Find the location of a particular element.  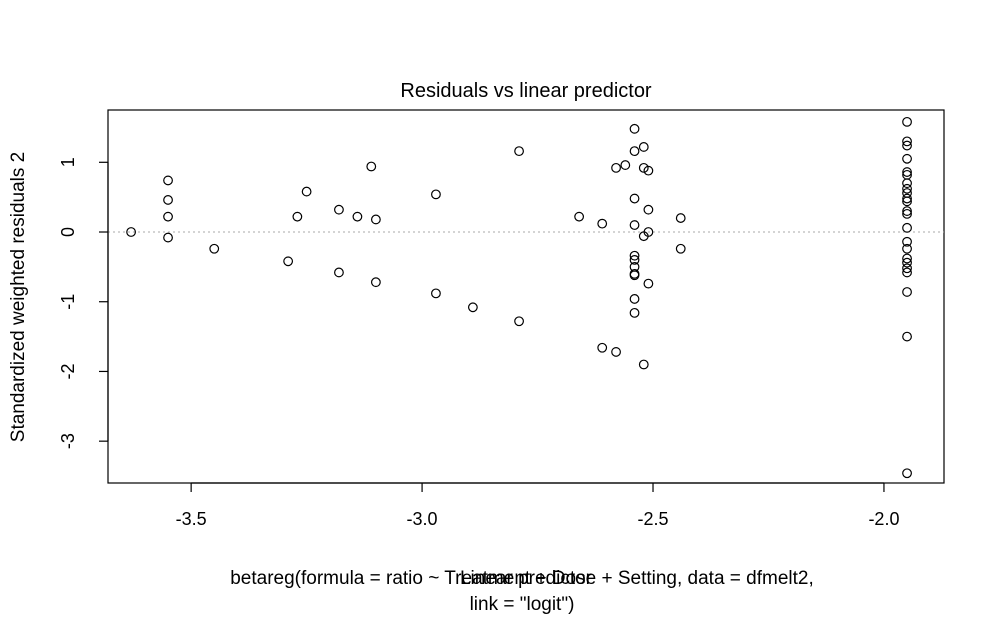

x-axis-label: Linear predictor is located at coordinates (526, 578).